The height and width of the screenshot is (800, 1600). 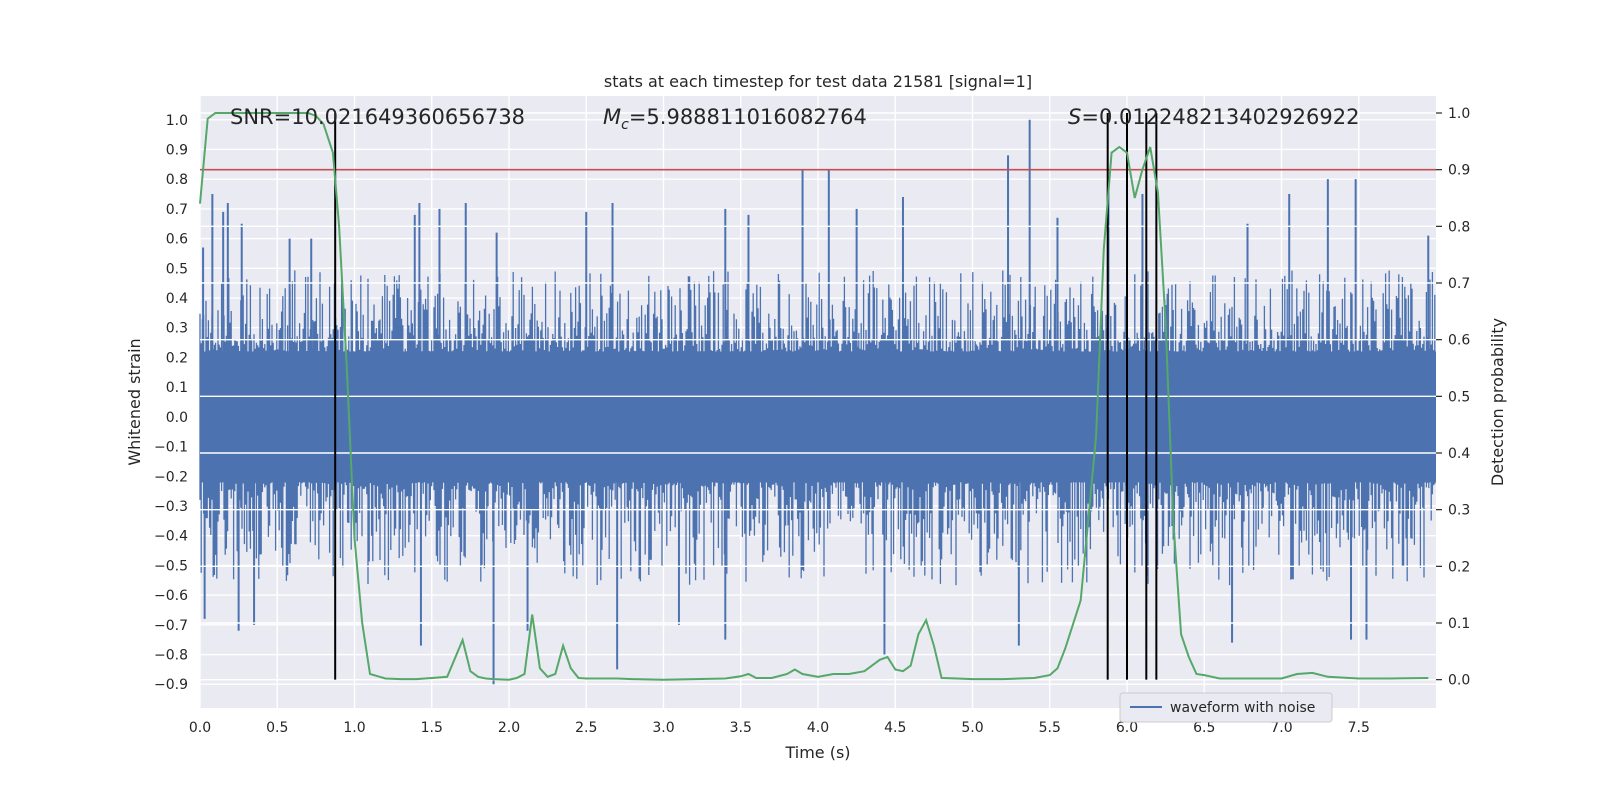 What do you see at coordinates (612, 117) in the screenshot?
I see `mc-symbol: M` at bounding box center [612, 117].